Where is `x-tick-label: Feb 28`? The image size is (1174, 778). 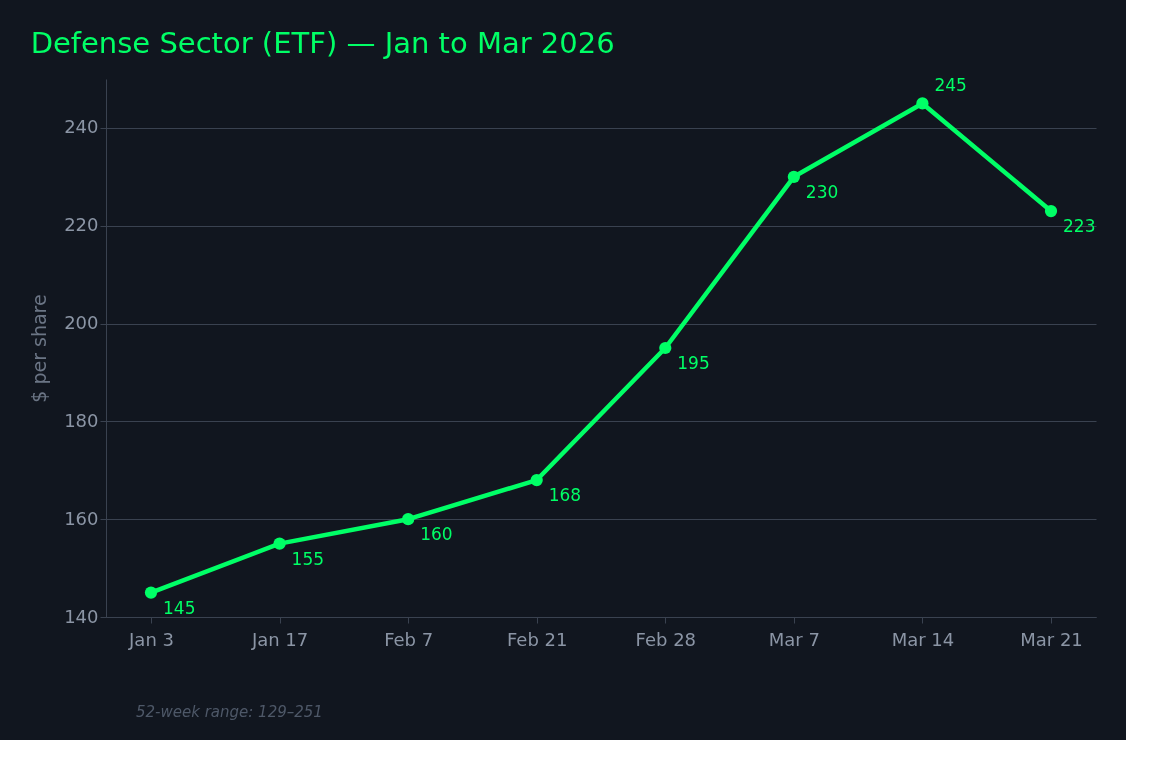 x-tick-label: Feb 28 is located at coordinates (666, 639).